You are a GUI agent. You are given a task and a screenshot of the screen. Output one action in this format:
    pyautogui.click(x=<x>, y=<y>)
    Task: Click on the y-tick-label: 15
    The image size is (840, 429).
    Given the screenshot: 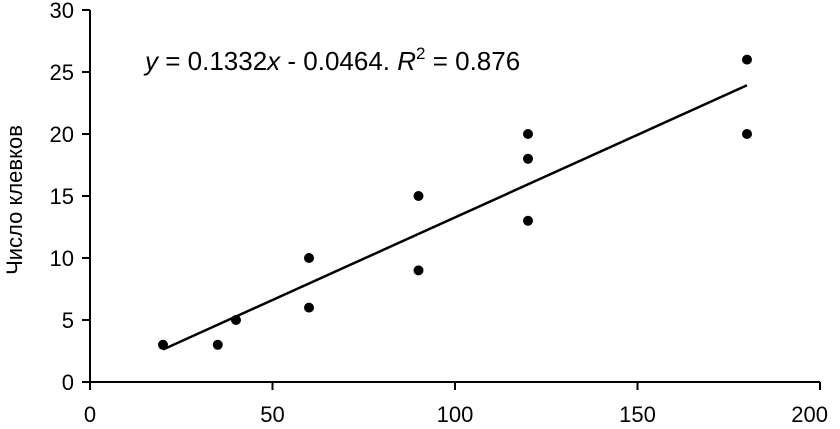 What is the action you would take?
    pyautogui.click(x=62, y=196)
    